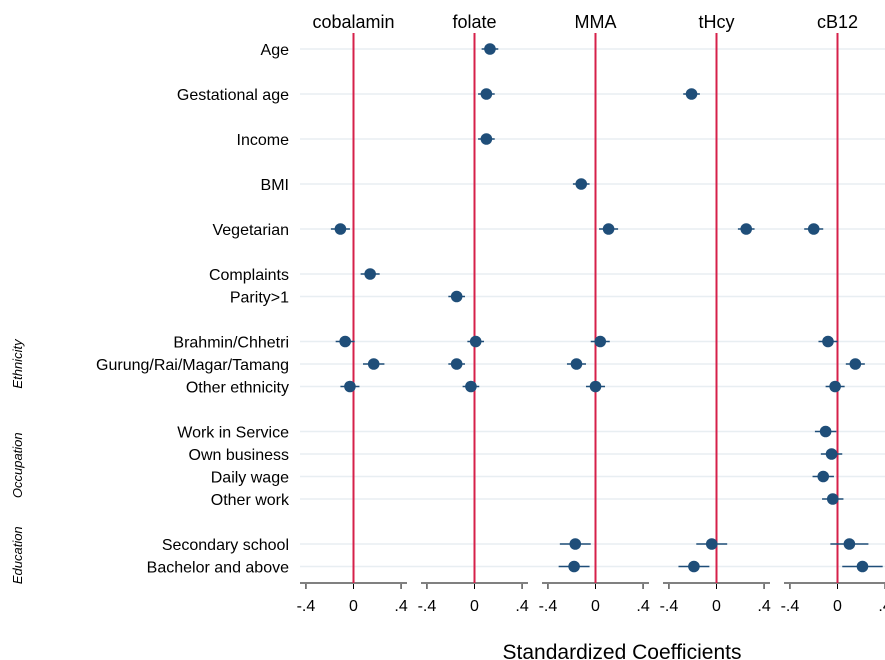 The width and height of the screenshot is (885, 660). What do you see at coordinates (622, 650) in the screenshot?
I see `x-axis-title: Standardized Coefficients` at bounding box center [622, 650].